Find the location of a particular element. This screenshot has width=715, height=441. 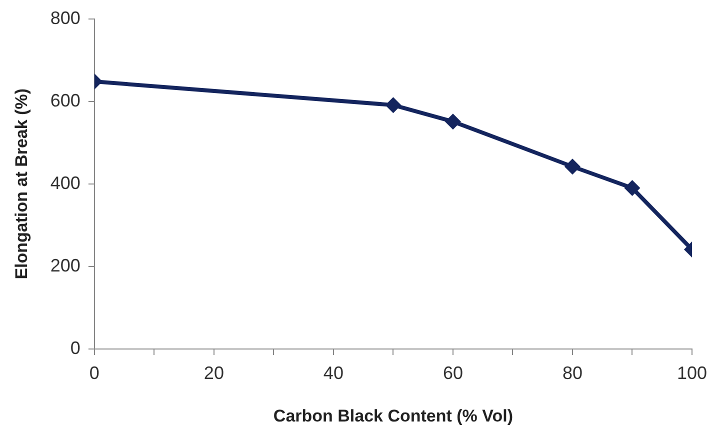

y-tick-label: 200 is located at coordinates (65, 265).